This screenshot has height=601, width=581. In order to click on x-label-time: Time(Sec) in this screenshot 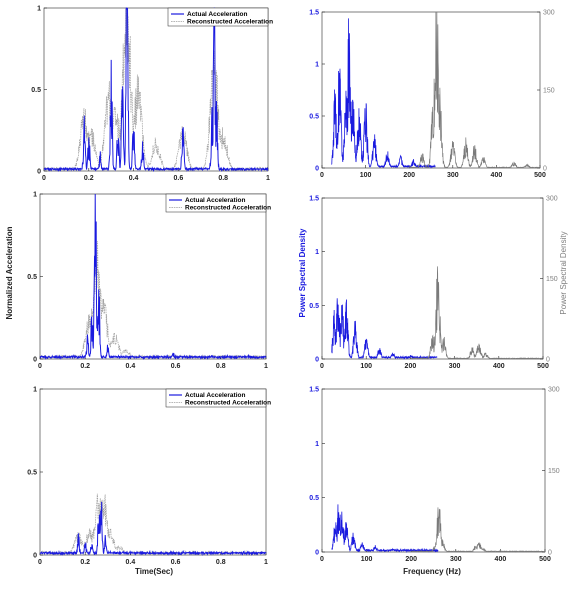, I will do `click(154, 571)`.